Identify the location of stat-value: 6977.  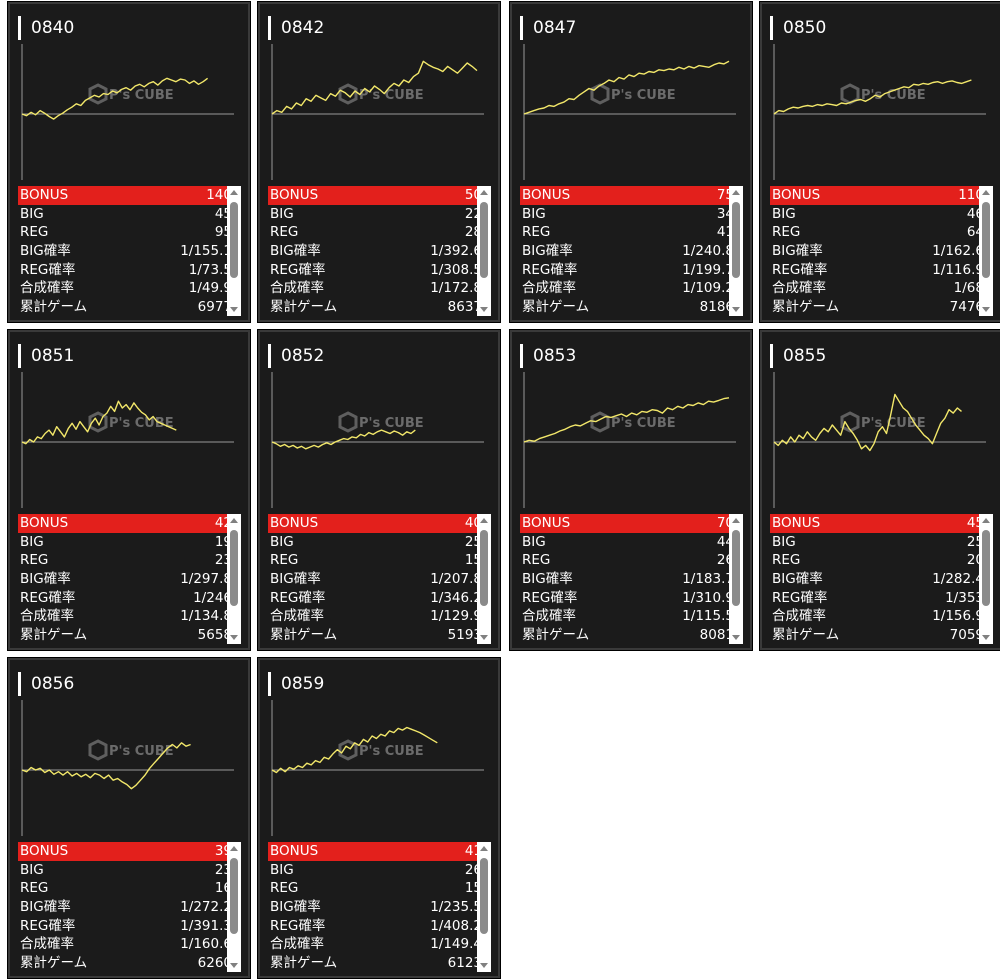
(214, 307).